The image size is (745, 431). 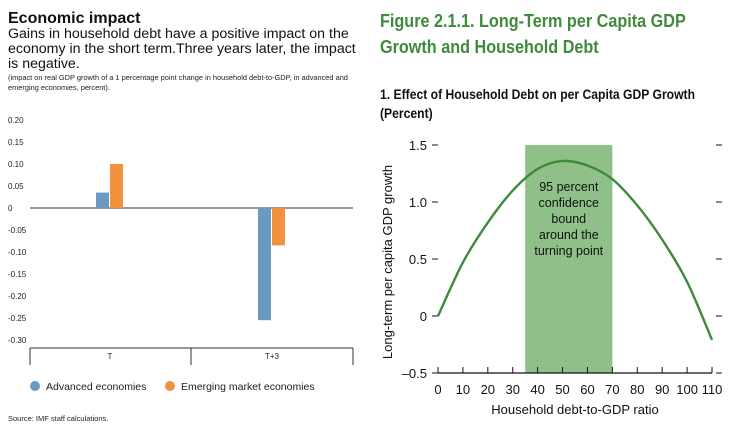 I want to click on x-tick-label: 40, so click(x=537, y=389).